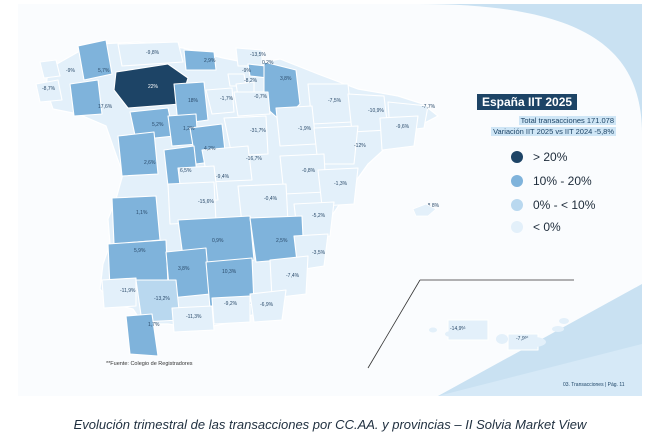  I want to click on province-value-label: -11,9%, so click(128, 291).